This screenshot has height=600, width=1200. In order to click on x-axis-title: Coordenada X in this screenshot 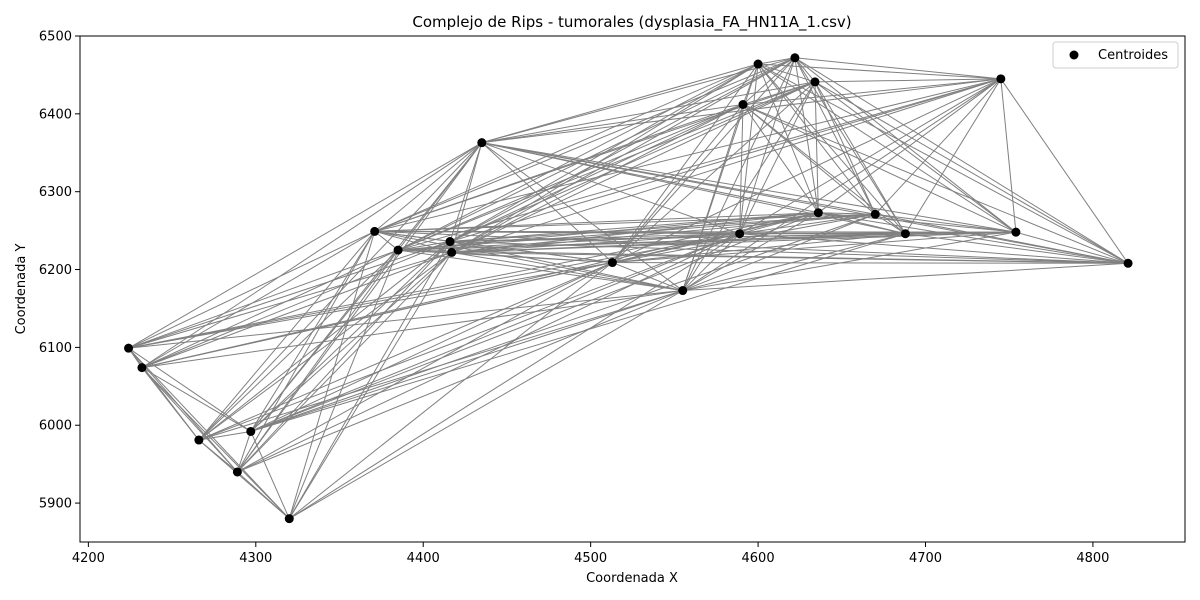, I will do `click(632, 578)`.